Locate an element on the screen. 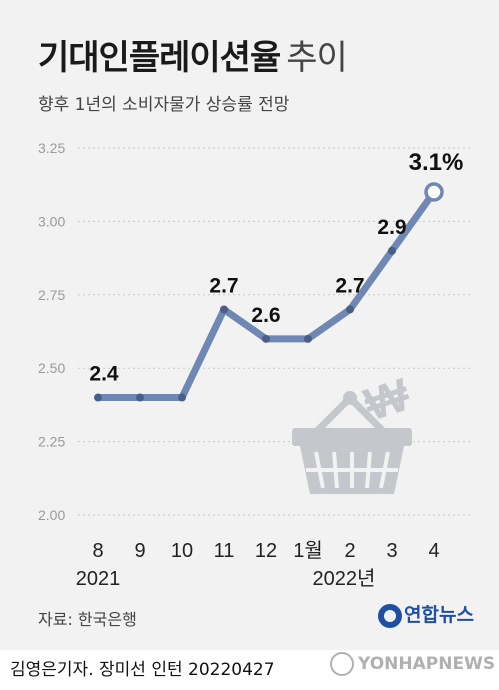 The width and height of the screenshot is (499, 690). data-label: 2.9 is located at coordinates (391, 227).